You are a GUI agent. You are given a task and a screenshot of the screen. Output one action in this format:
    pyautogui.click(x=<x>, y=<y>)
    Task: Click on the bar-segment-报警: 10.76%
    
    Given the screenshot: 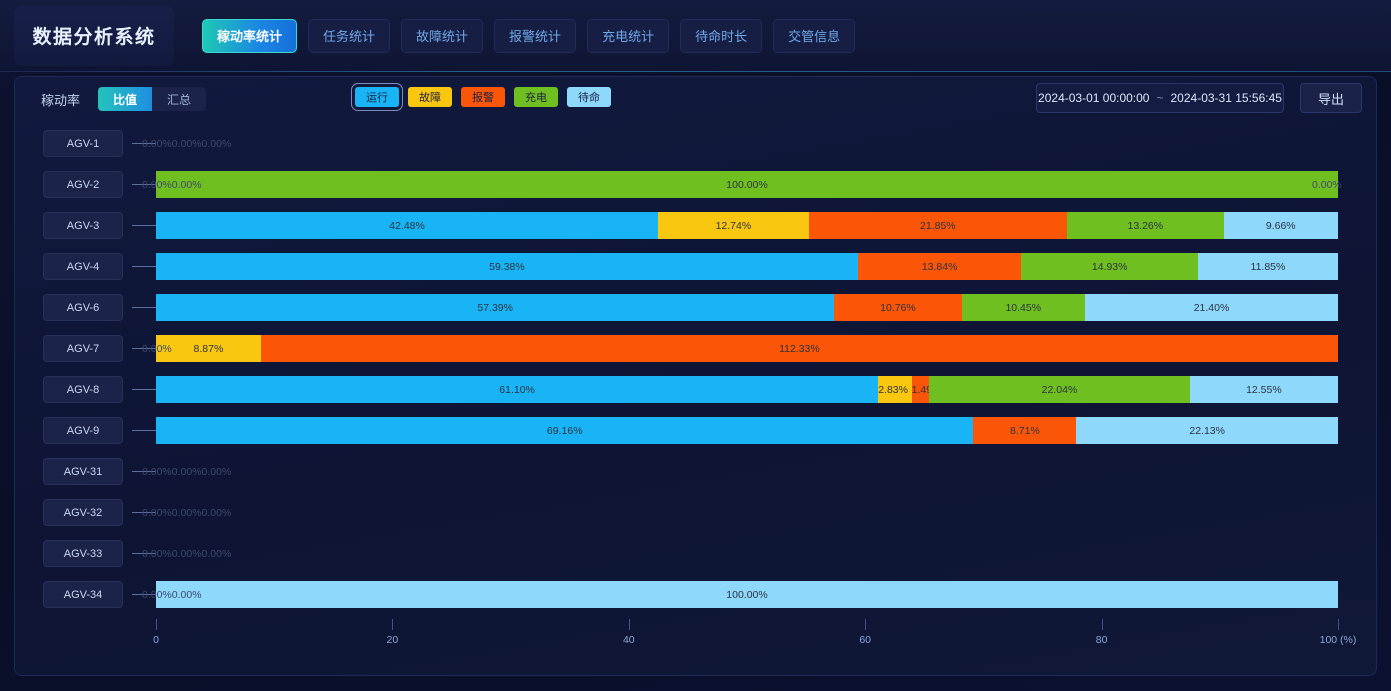 What is the action you would take?
    pyautogui.click(x=898, y=307)
    